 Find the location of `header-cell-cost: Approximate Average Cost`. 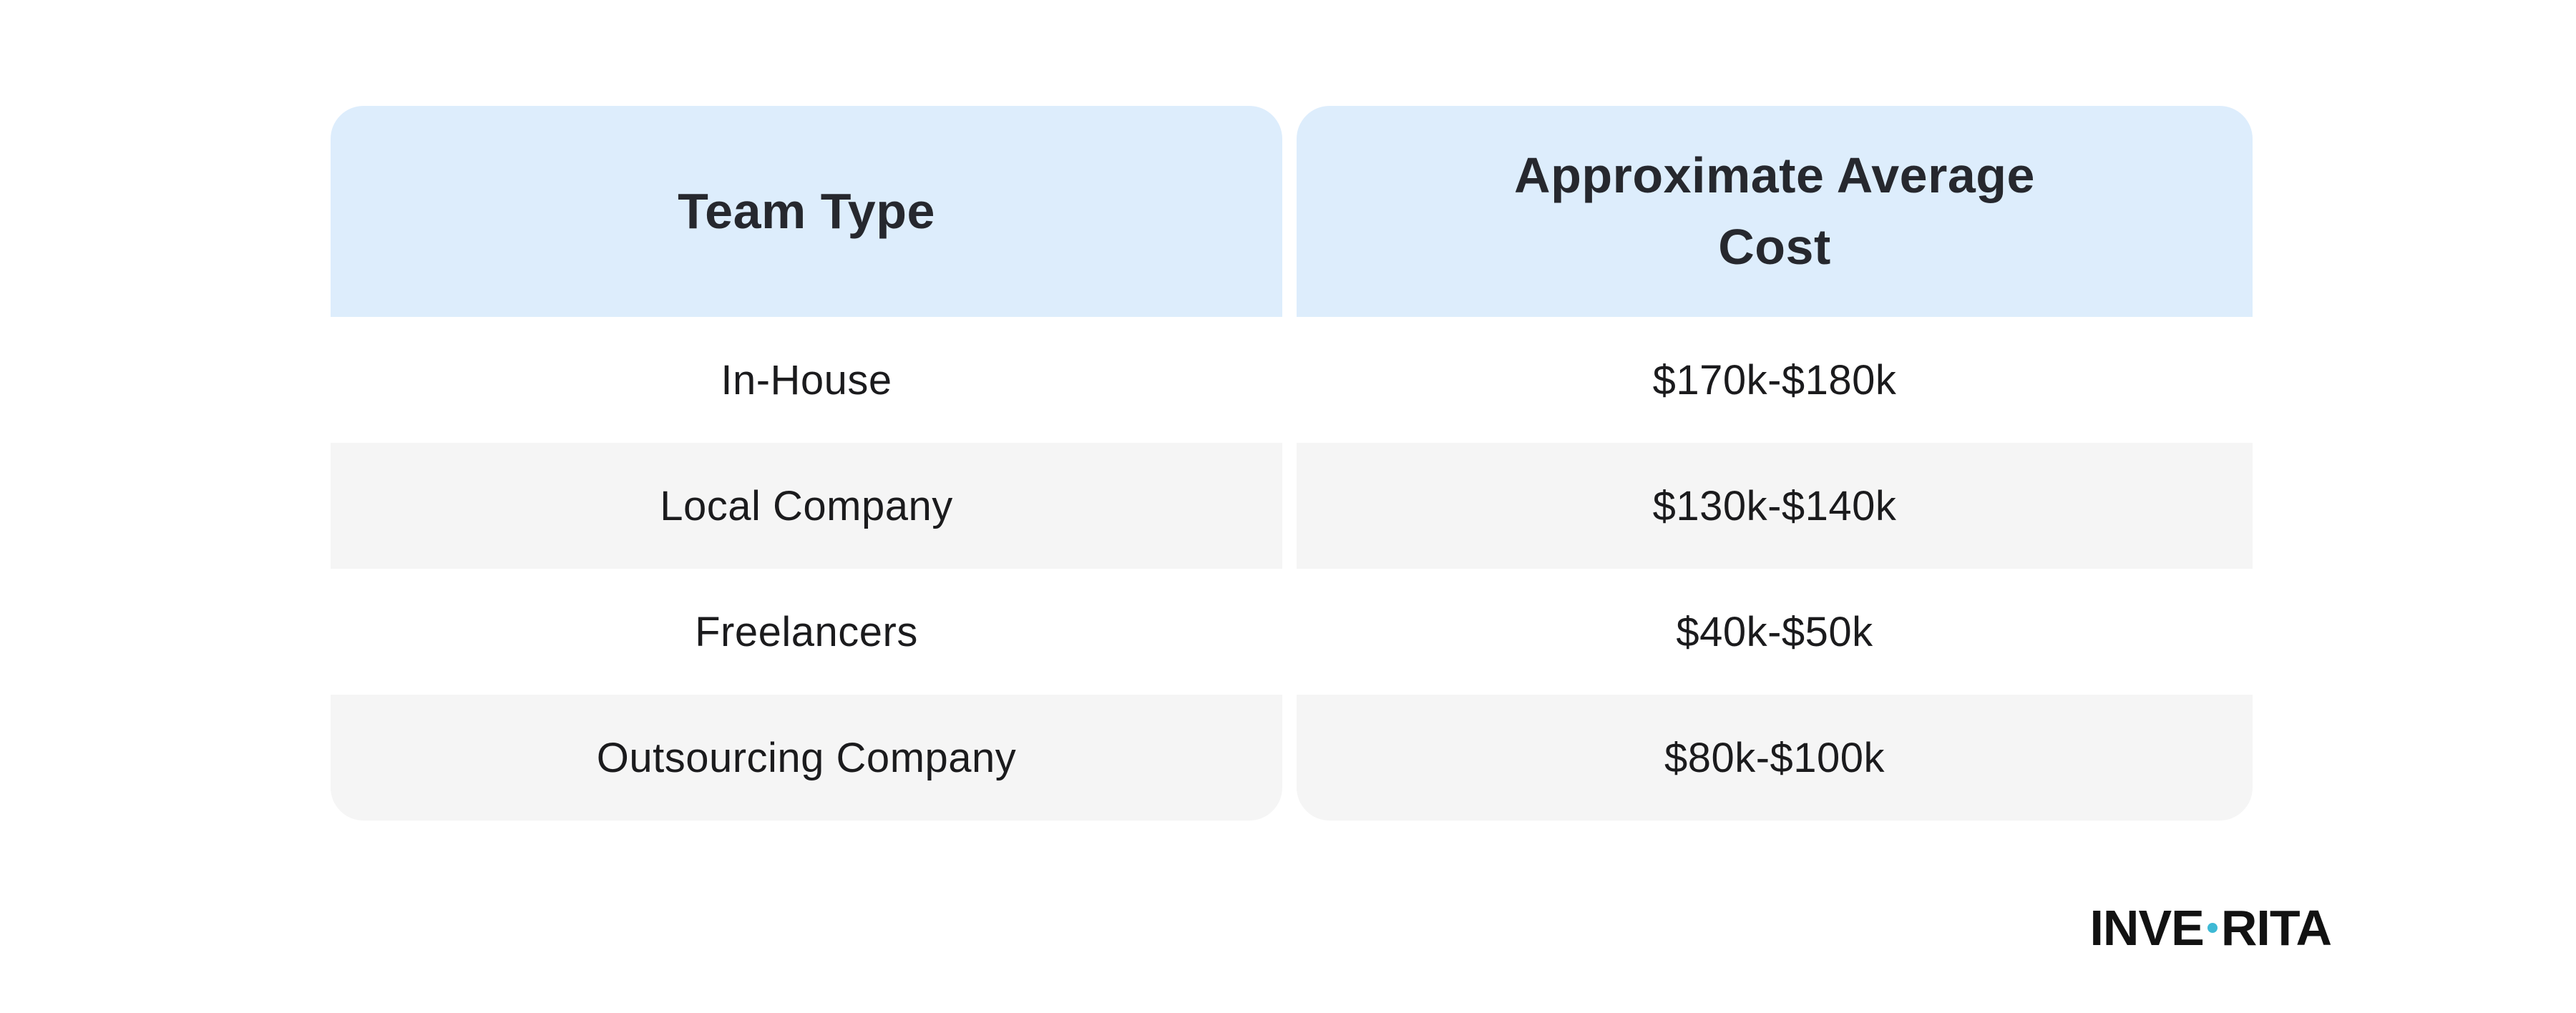

header-cell-cost: Approximate Average Cost is located at coordinates (1775, 211).